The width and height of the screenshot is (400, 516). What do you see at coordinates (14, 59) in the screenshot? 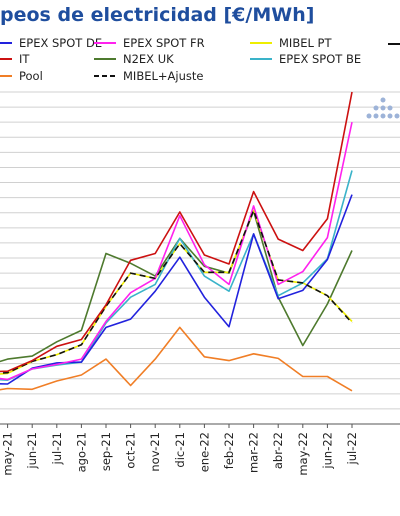
I see `legend-item: IT` at bounding box center [14, 59].